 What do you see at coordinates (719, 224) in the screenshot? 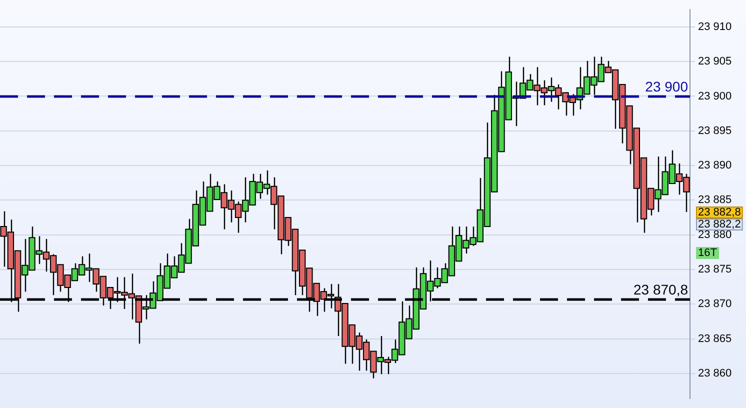
I see `text: 23 882,2` at bounding box center [719, 224].